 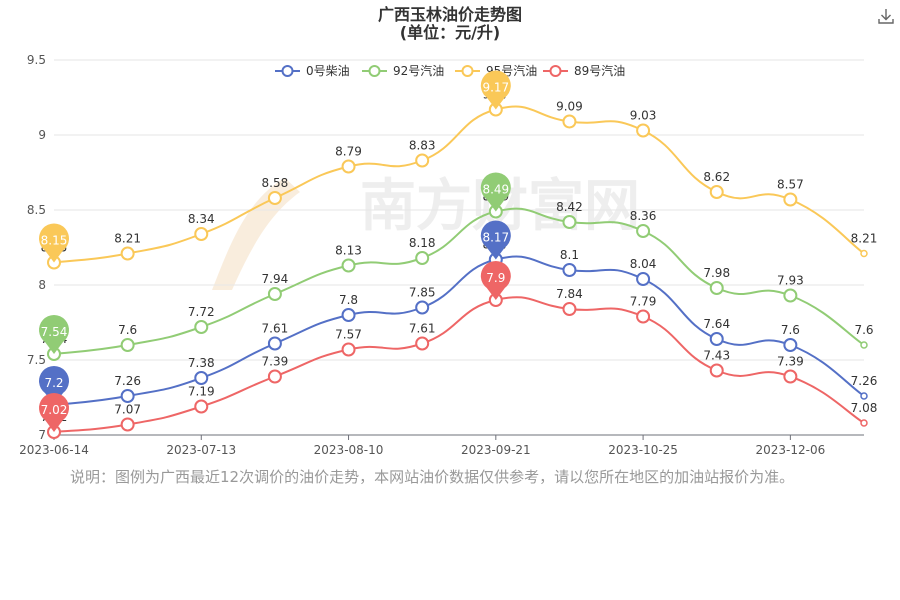 I want to click on data-label: 8.1, so click(x=569, y=255).